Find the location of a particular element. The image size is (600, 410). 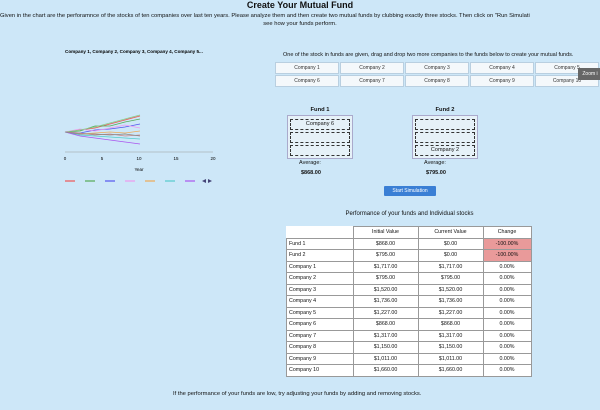

table-row: Company 6 $868.00 $868.00 0.00% is located at coordinates (409, 324).